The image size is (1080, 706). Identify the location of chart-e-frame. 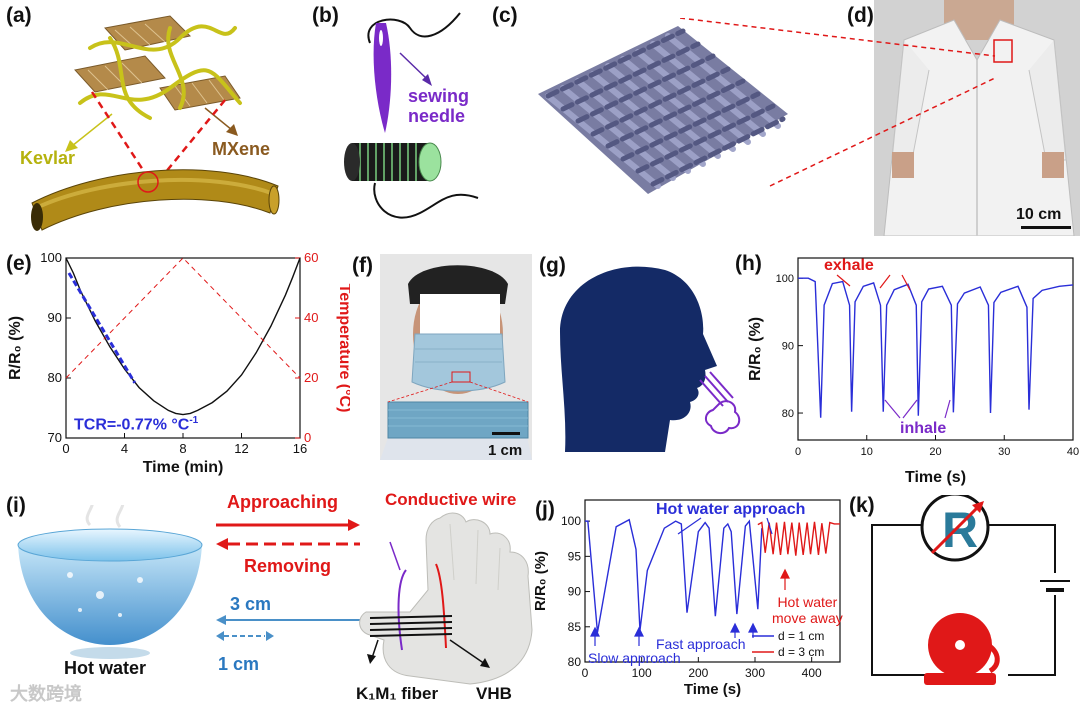
(183, 348).